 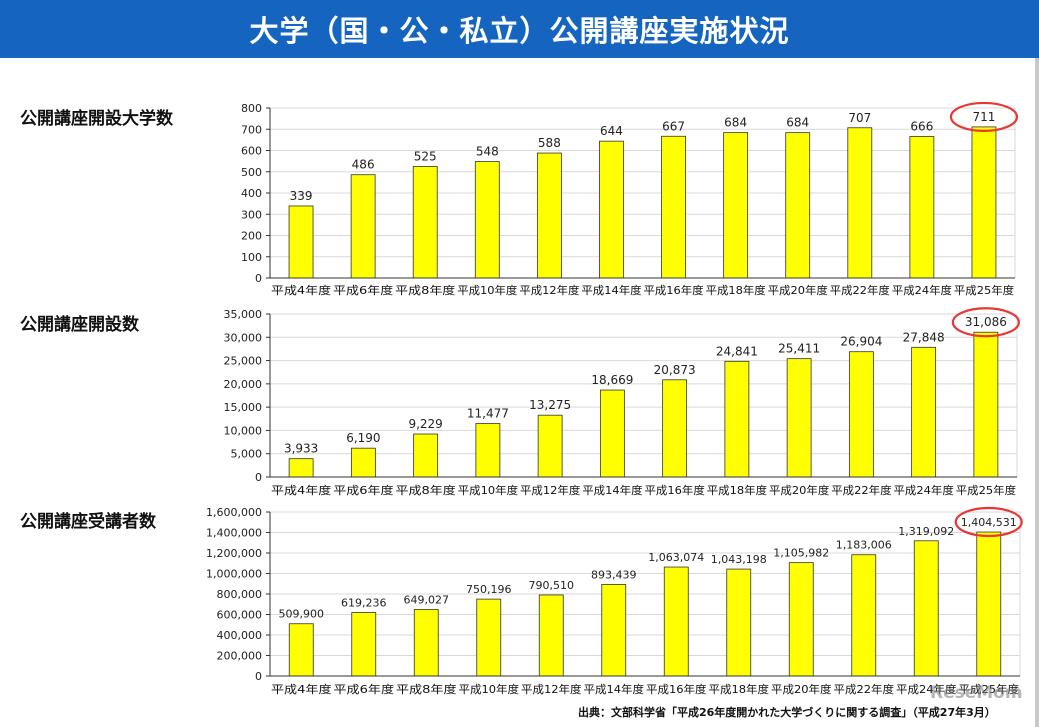 What do you see at coordinates (251, 151) in the screenshot?
I see `y-tick-label: 600` at bounding box center [251, 151].